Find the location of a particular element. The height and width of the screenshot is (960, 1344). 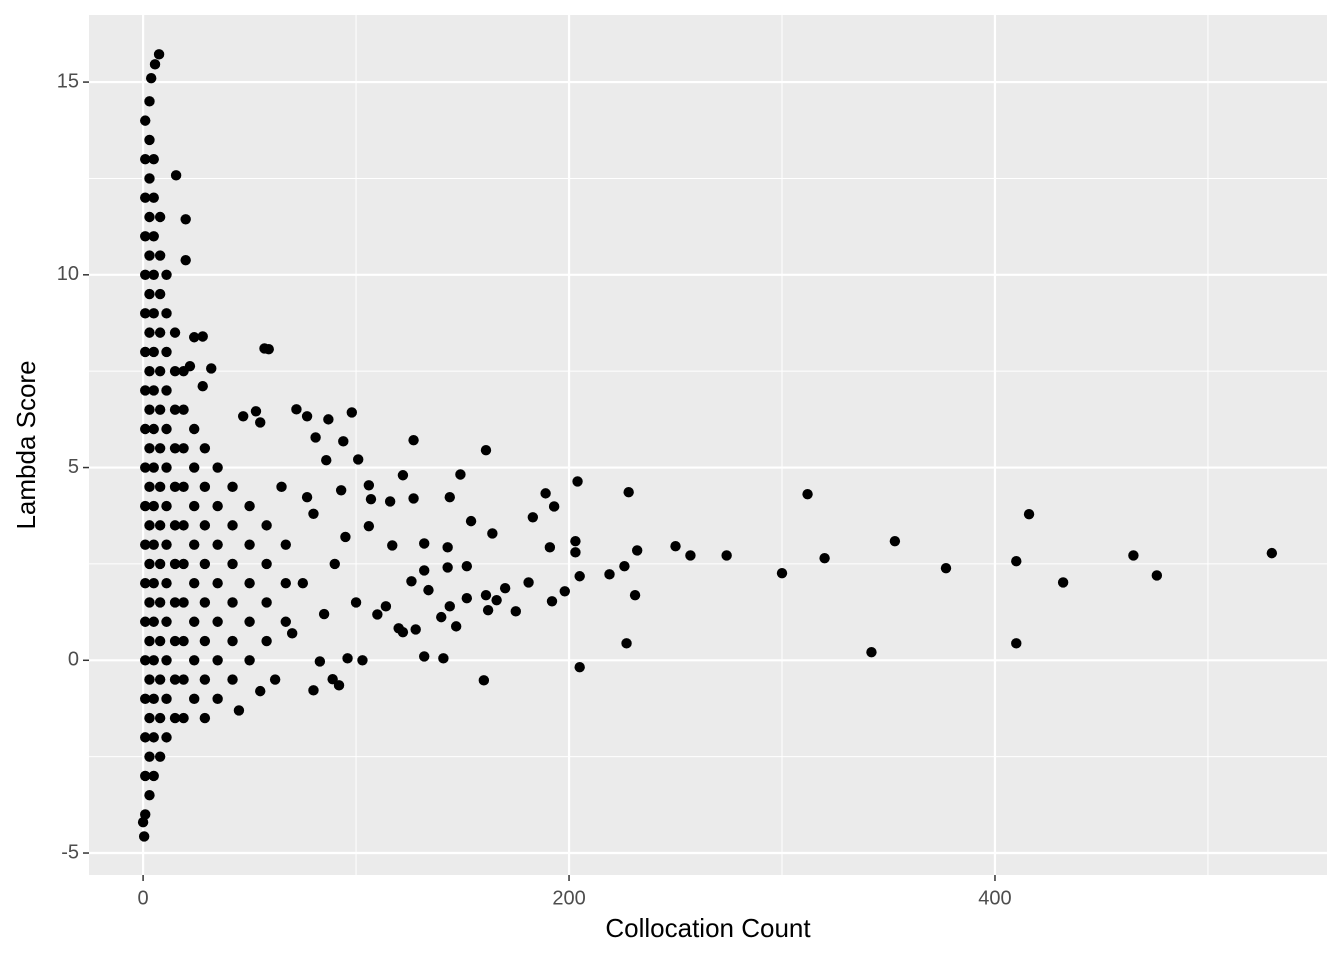

y-tick-label: -5 is located at coordinates (70, 852).